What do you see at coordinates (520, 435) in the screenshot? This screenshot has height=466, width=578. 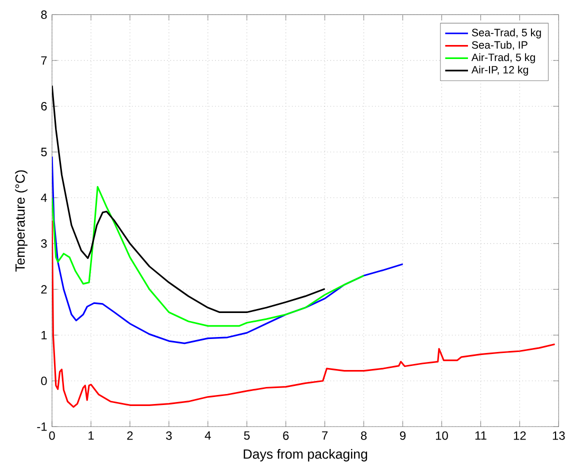 I see `x-tick-label: 12` at bounding box center [520, 435].